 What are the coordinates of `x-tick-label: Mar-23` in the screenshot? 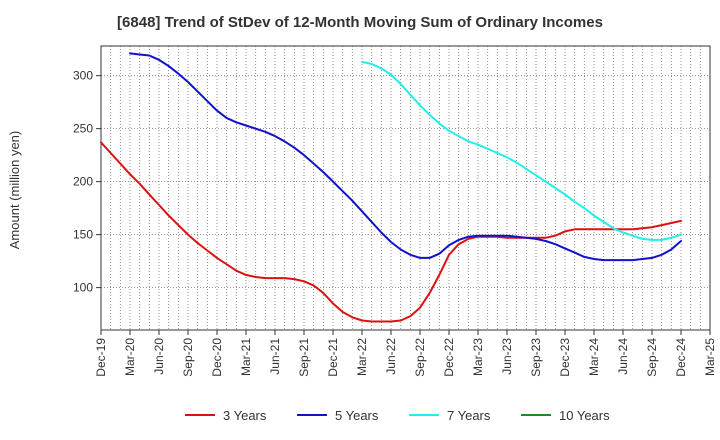 It's located at (478, 357).